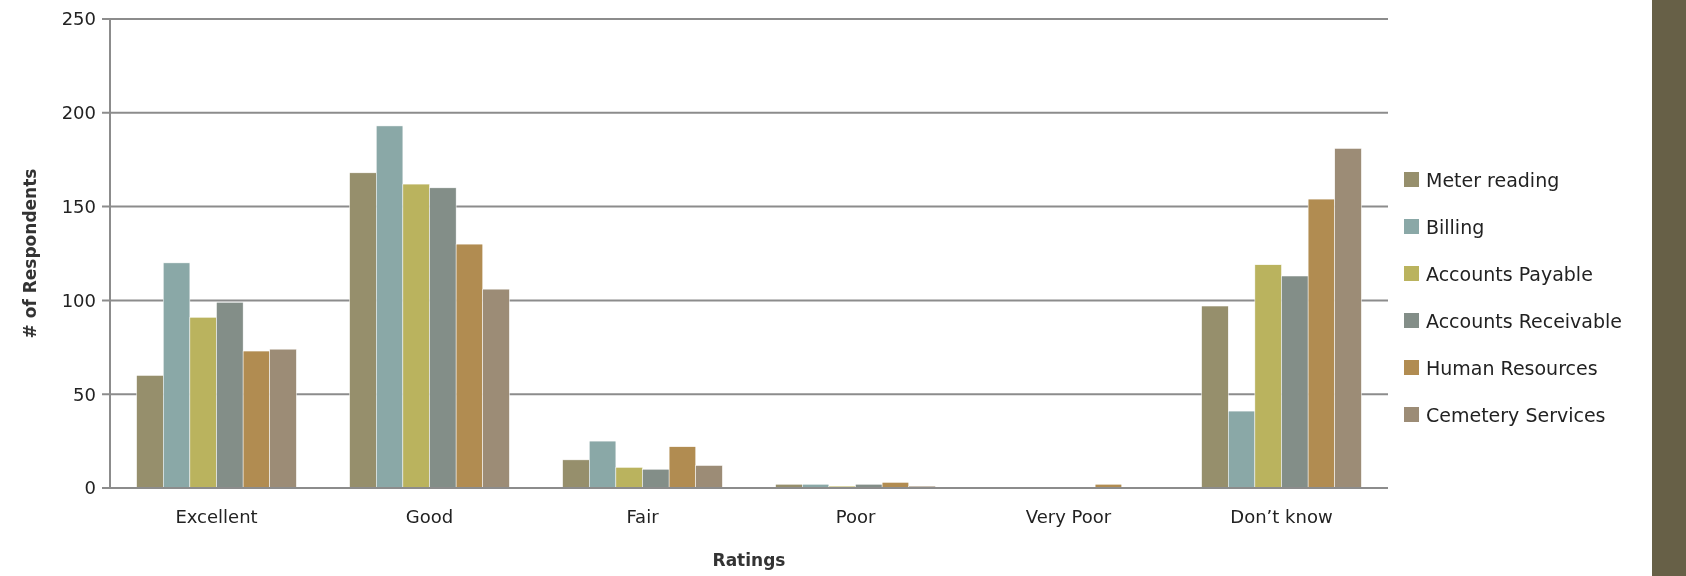 The image size is (1686, 576). What do you see at coordinates (78, 206) in the screenshot?
I see `y-tick-label: 150` at bounding box center [78, 206].